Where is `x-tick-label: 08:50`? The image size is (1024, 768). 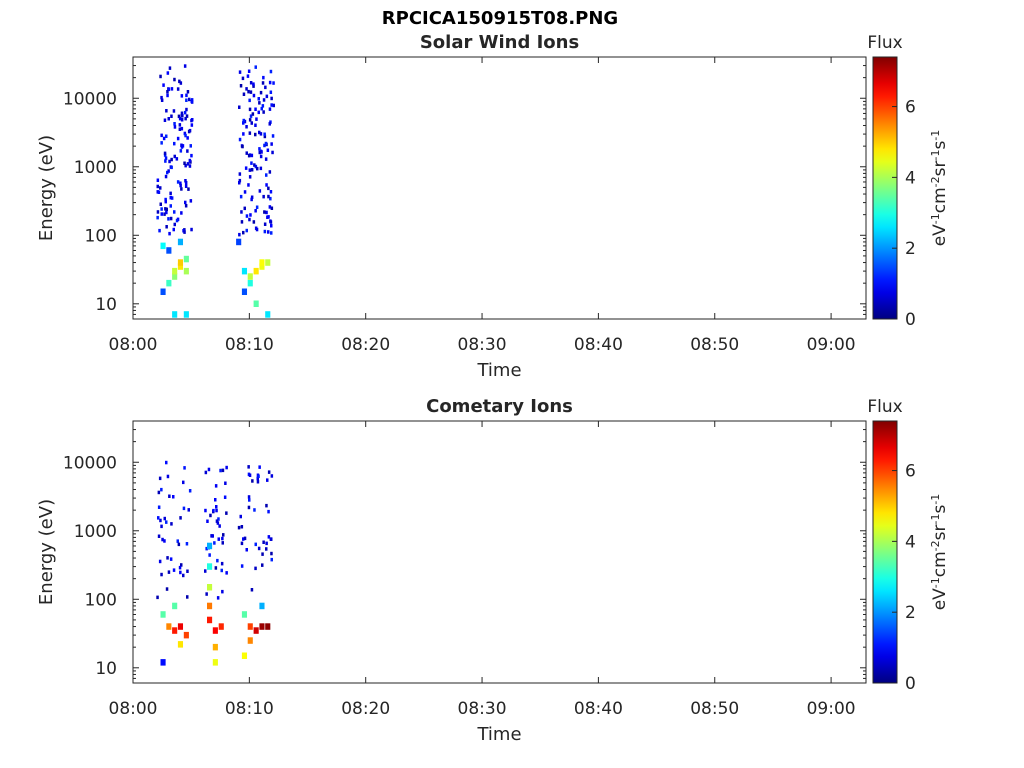 x-tick-label: 08:50 is located at coordinates (714, 345).